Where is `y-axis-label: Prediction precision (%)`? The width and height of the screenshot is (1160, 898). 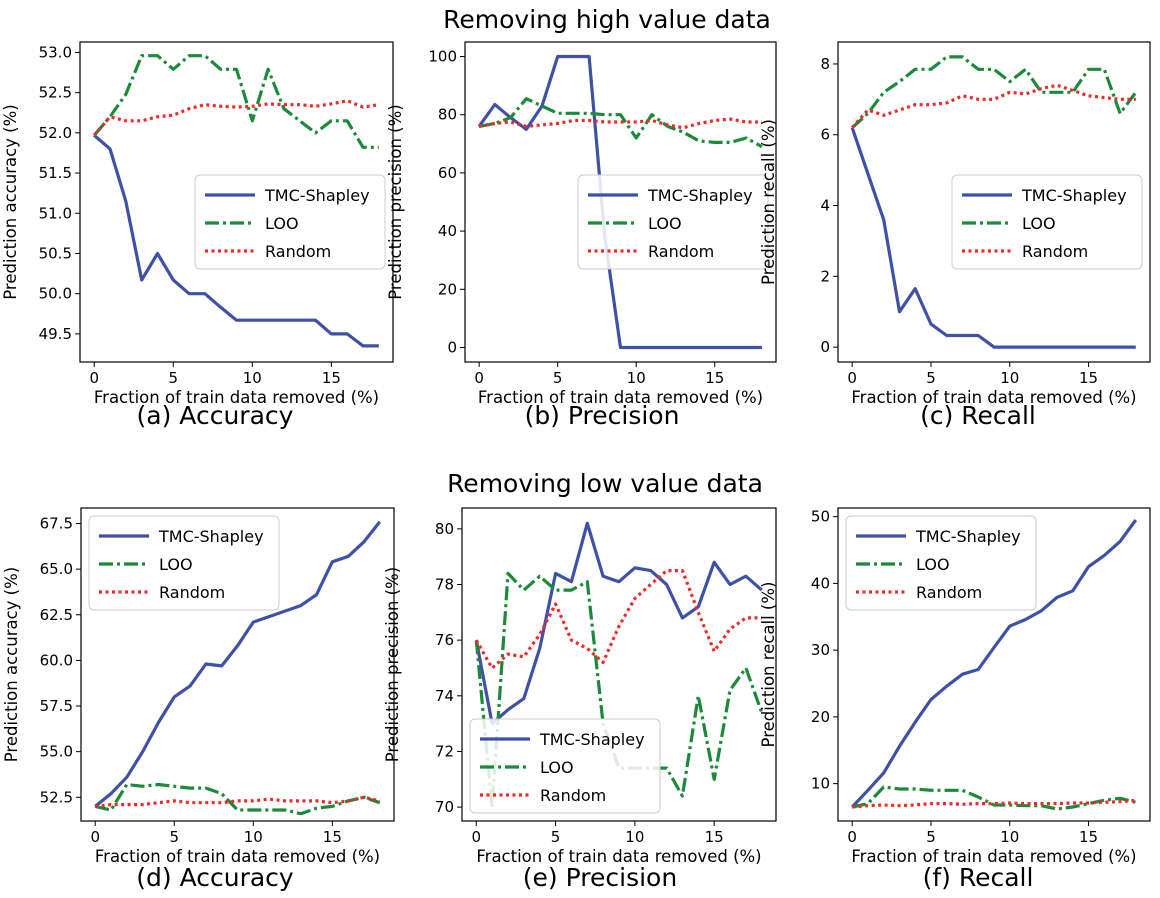
y-axis-label: Prediction precision (%) is located at coordinates (392, 664).